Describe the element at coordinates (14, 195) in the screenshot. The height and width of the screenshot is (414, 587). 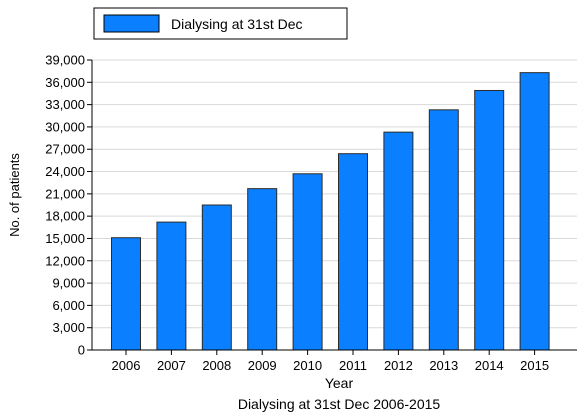
I see `y-axis-title: No. of patients` at that location.